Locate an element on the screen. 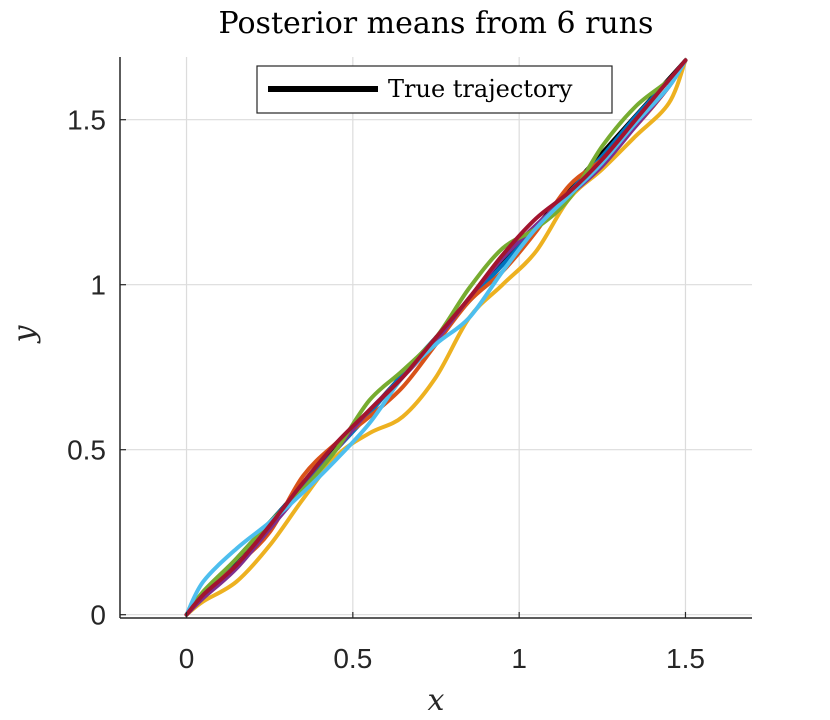 The height and width of the screenshot is (720, 830). y-tick-label: 1.5 is located at coordinates (86, 120).